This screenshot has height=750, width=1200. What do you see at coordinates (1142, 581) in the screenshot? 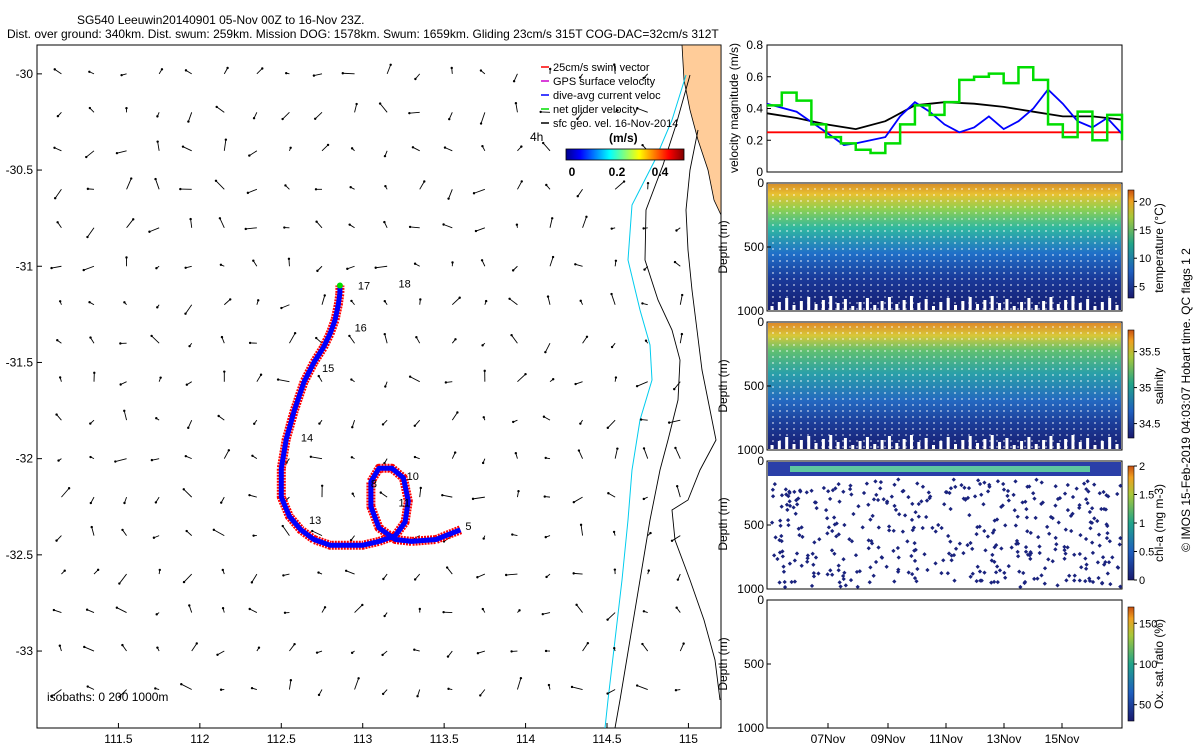
I see `cbar-tick-label: 0` at bounding box center [1142, 581].